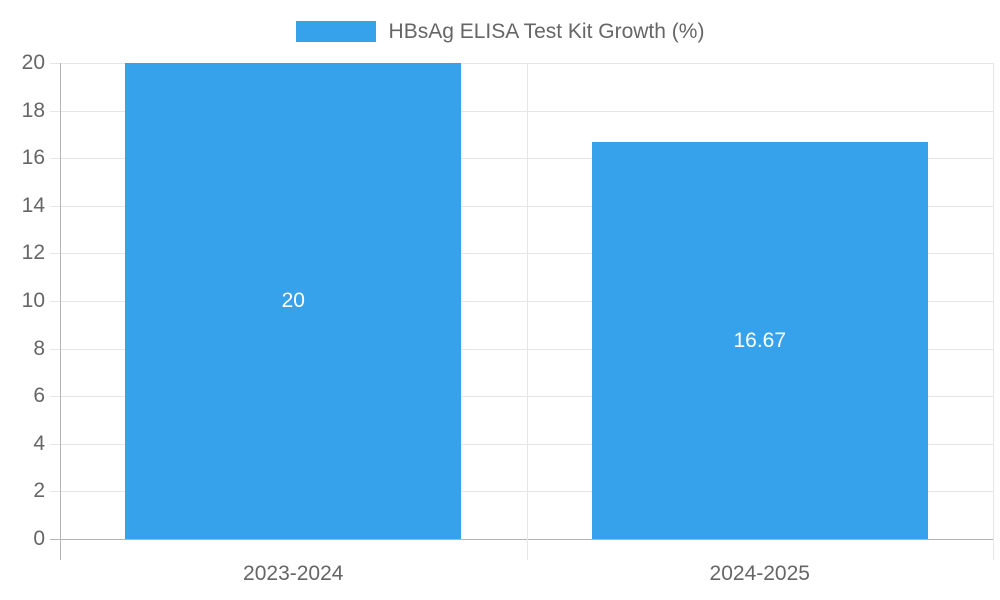 This screenshot has width=1000, height=600. I want to click on bar-value-label: 16.67, so click(760, 340).